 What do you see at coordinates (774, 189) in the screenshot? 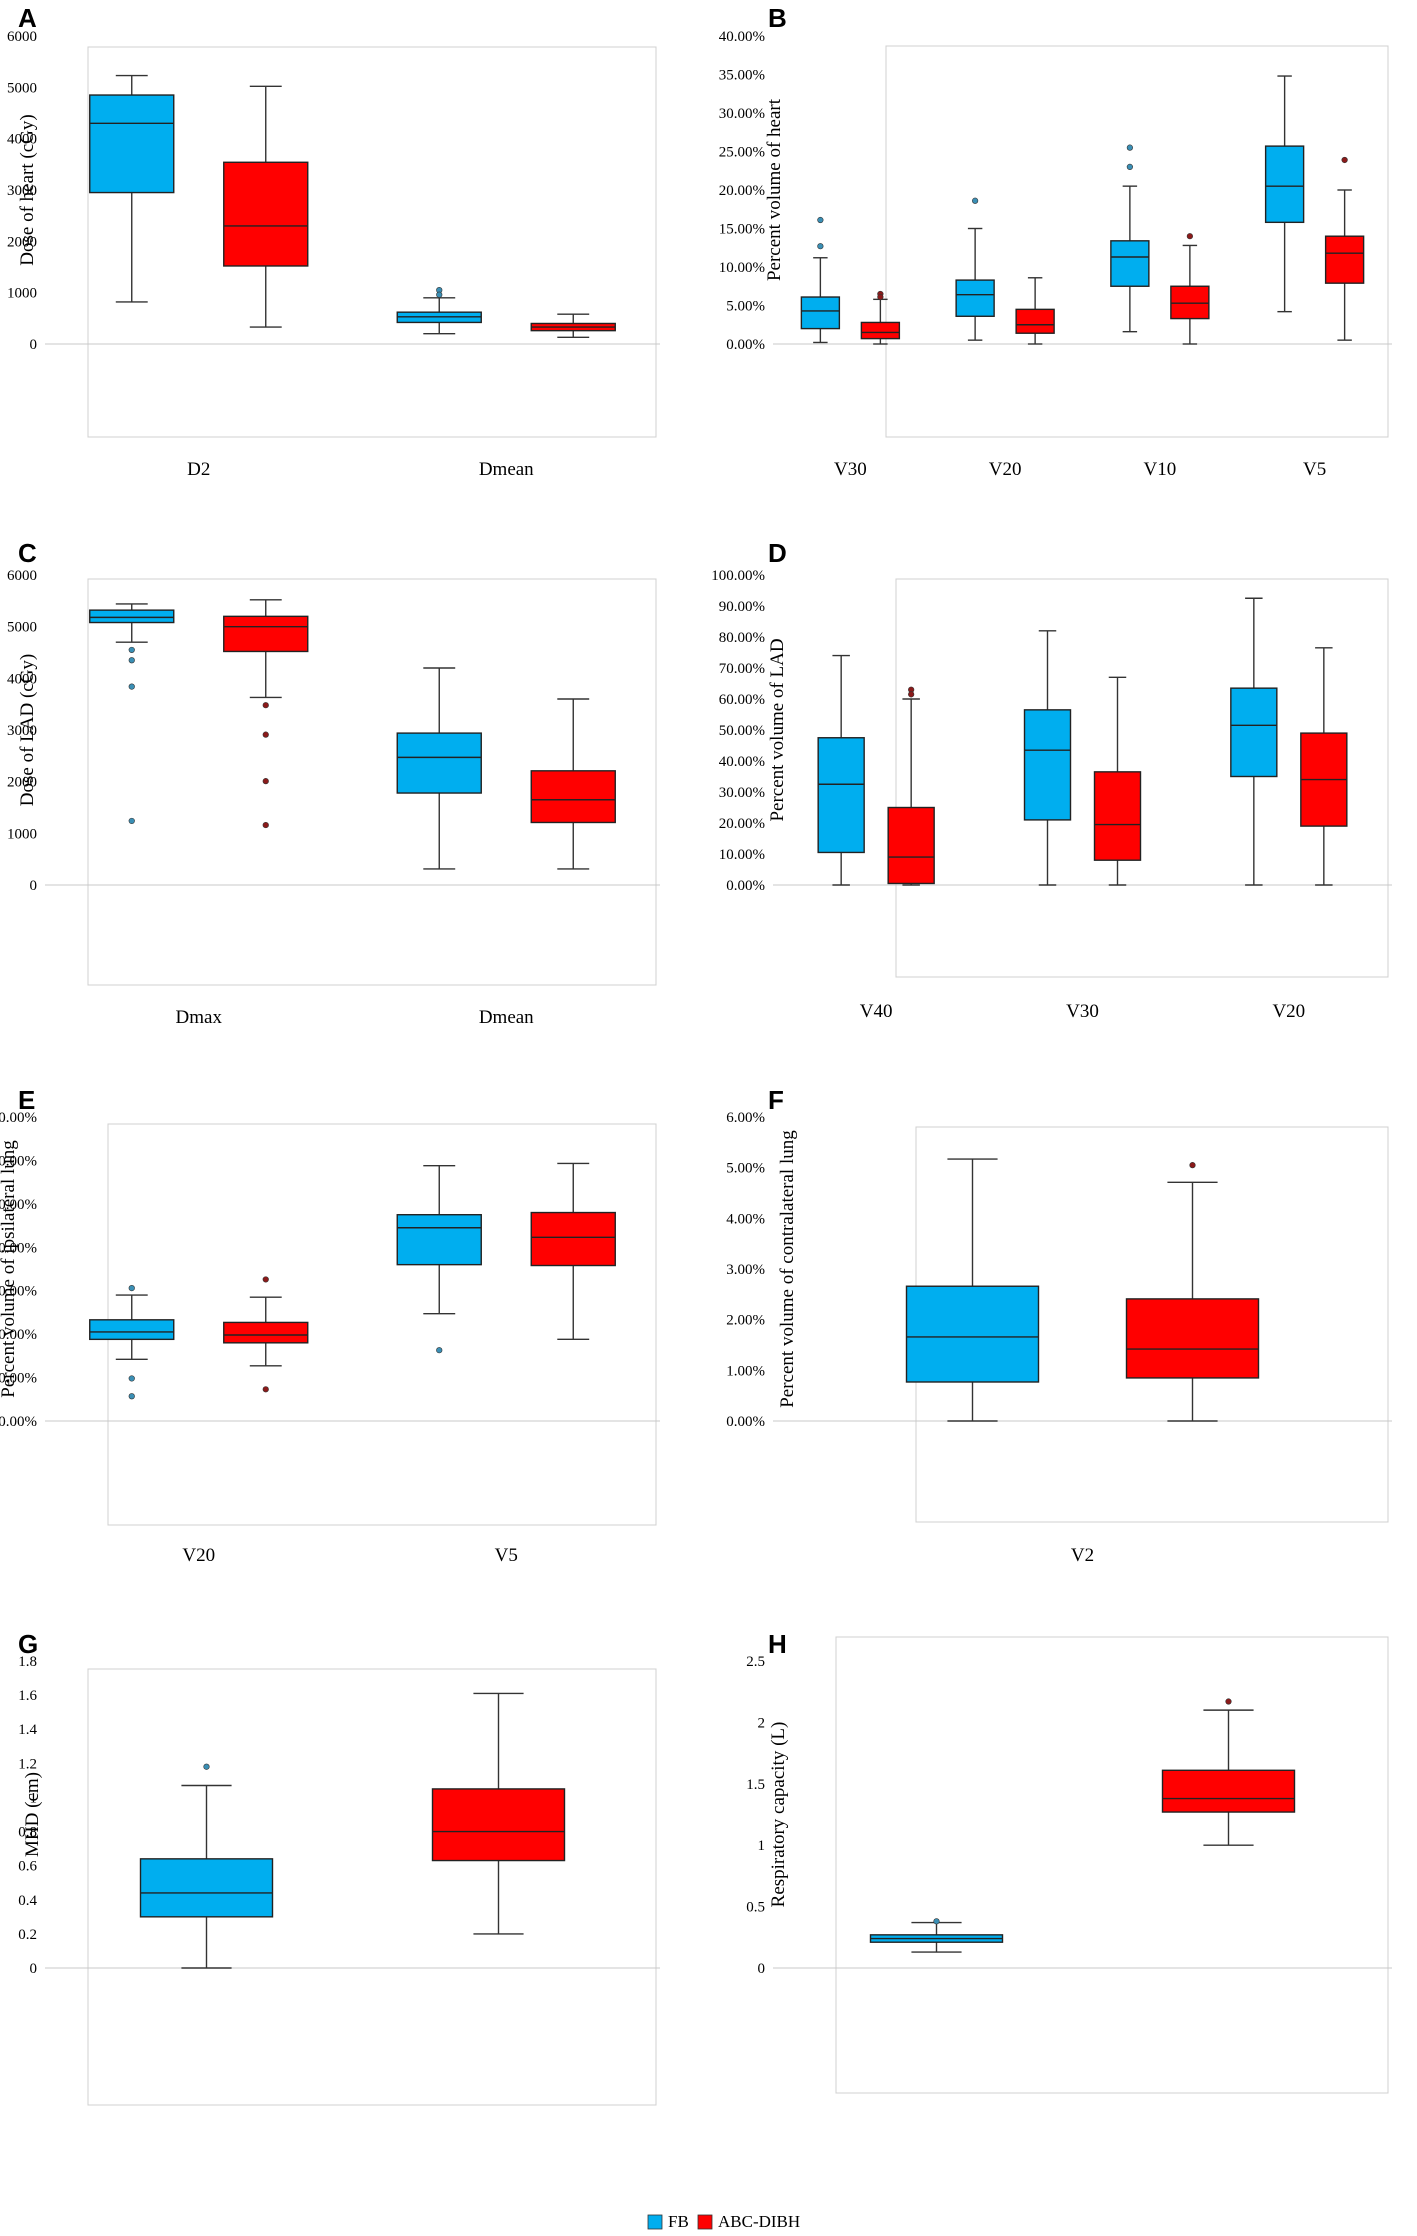
I see `y-axis-label: Percent volume of heart` at bounding box center [774, 189].